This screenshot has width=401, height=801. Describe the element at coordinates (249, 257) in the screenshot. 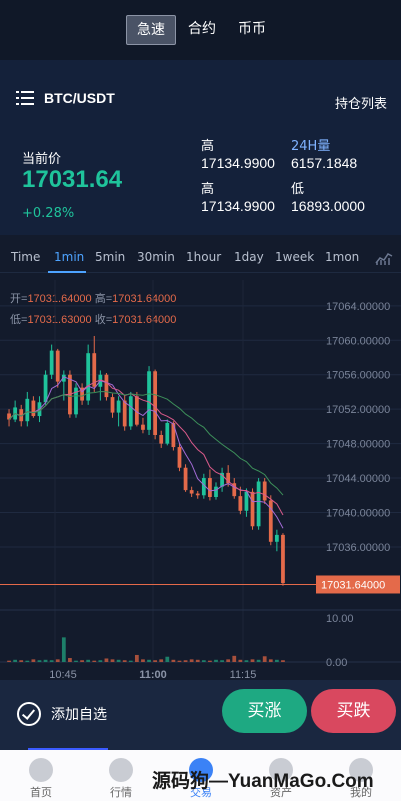

I see `interval-1day: 1day` at that location.